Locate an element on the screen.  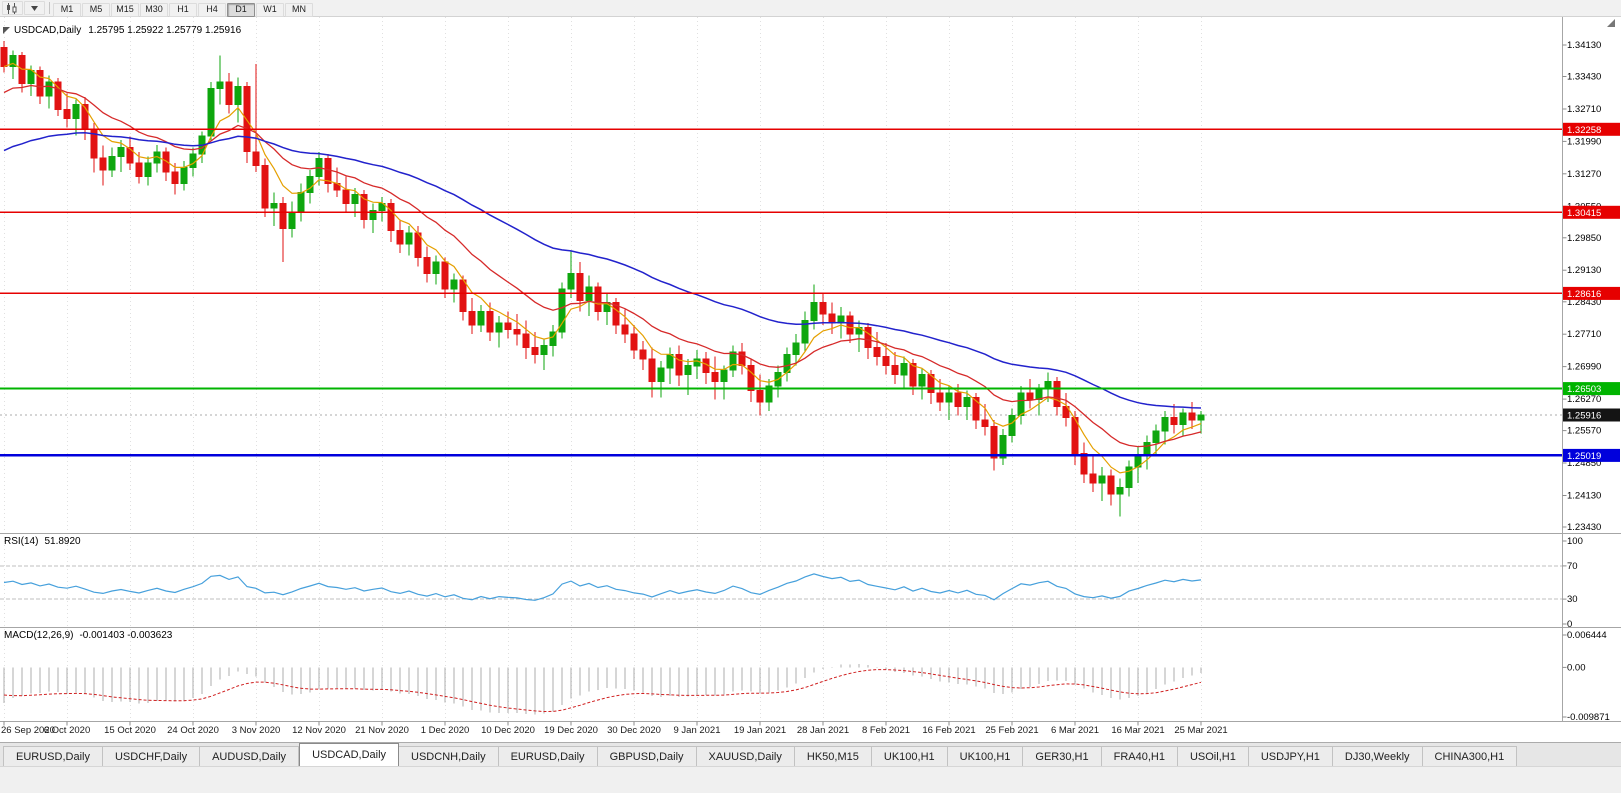
svg-text: 19 Jan 2021 is located at coordinates (760, 730).